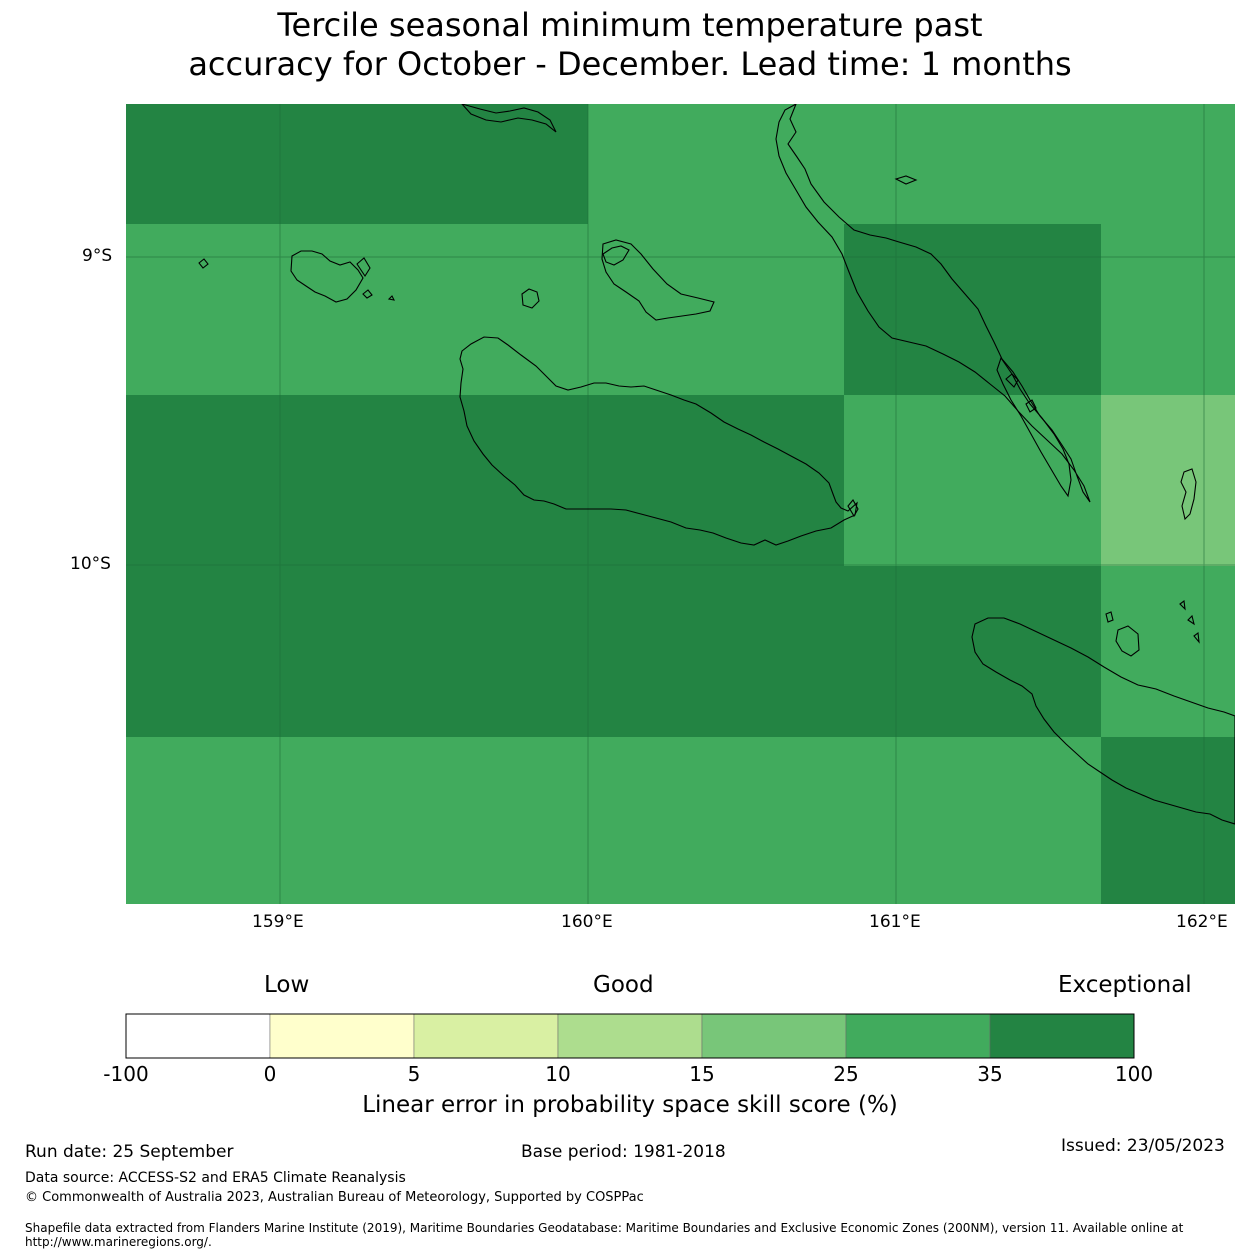  Describe the element at coordinates (702, 1074) in the screenshot. I see `colorbar-tick: 15` at that location.